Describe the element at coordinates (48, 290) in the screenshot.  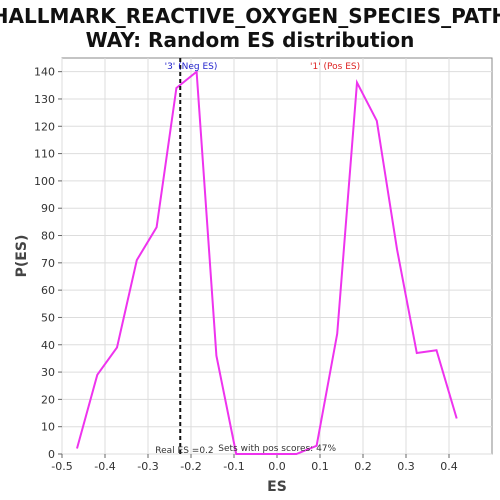
I see `y-tick-label: 60` at that location.